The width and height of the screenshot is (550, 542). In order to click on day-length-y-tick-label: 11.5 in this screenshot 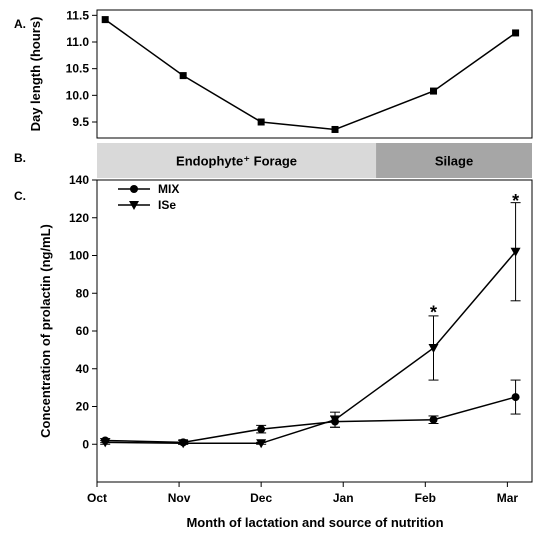, I will do `click(77, 15)`.